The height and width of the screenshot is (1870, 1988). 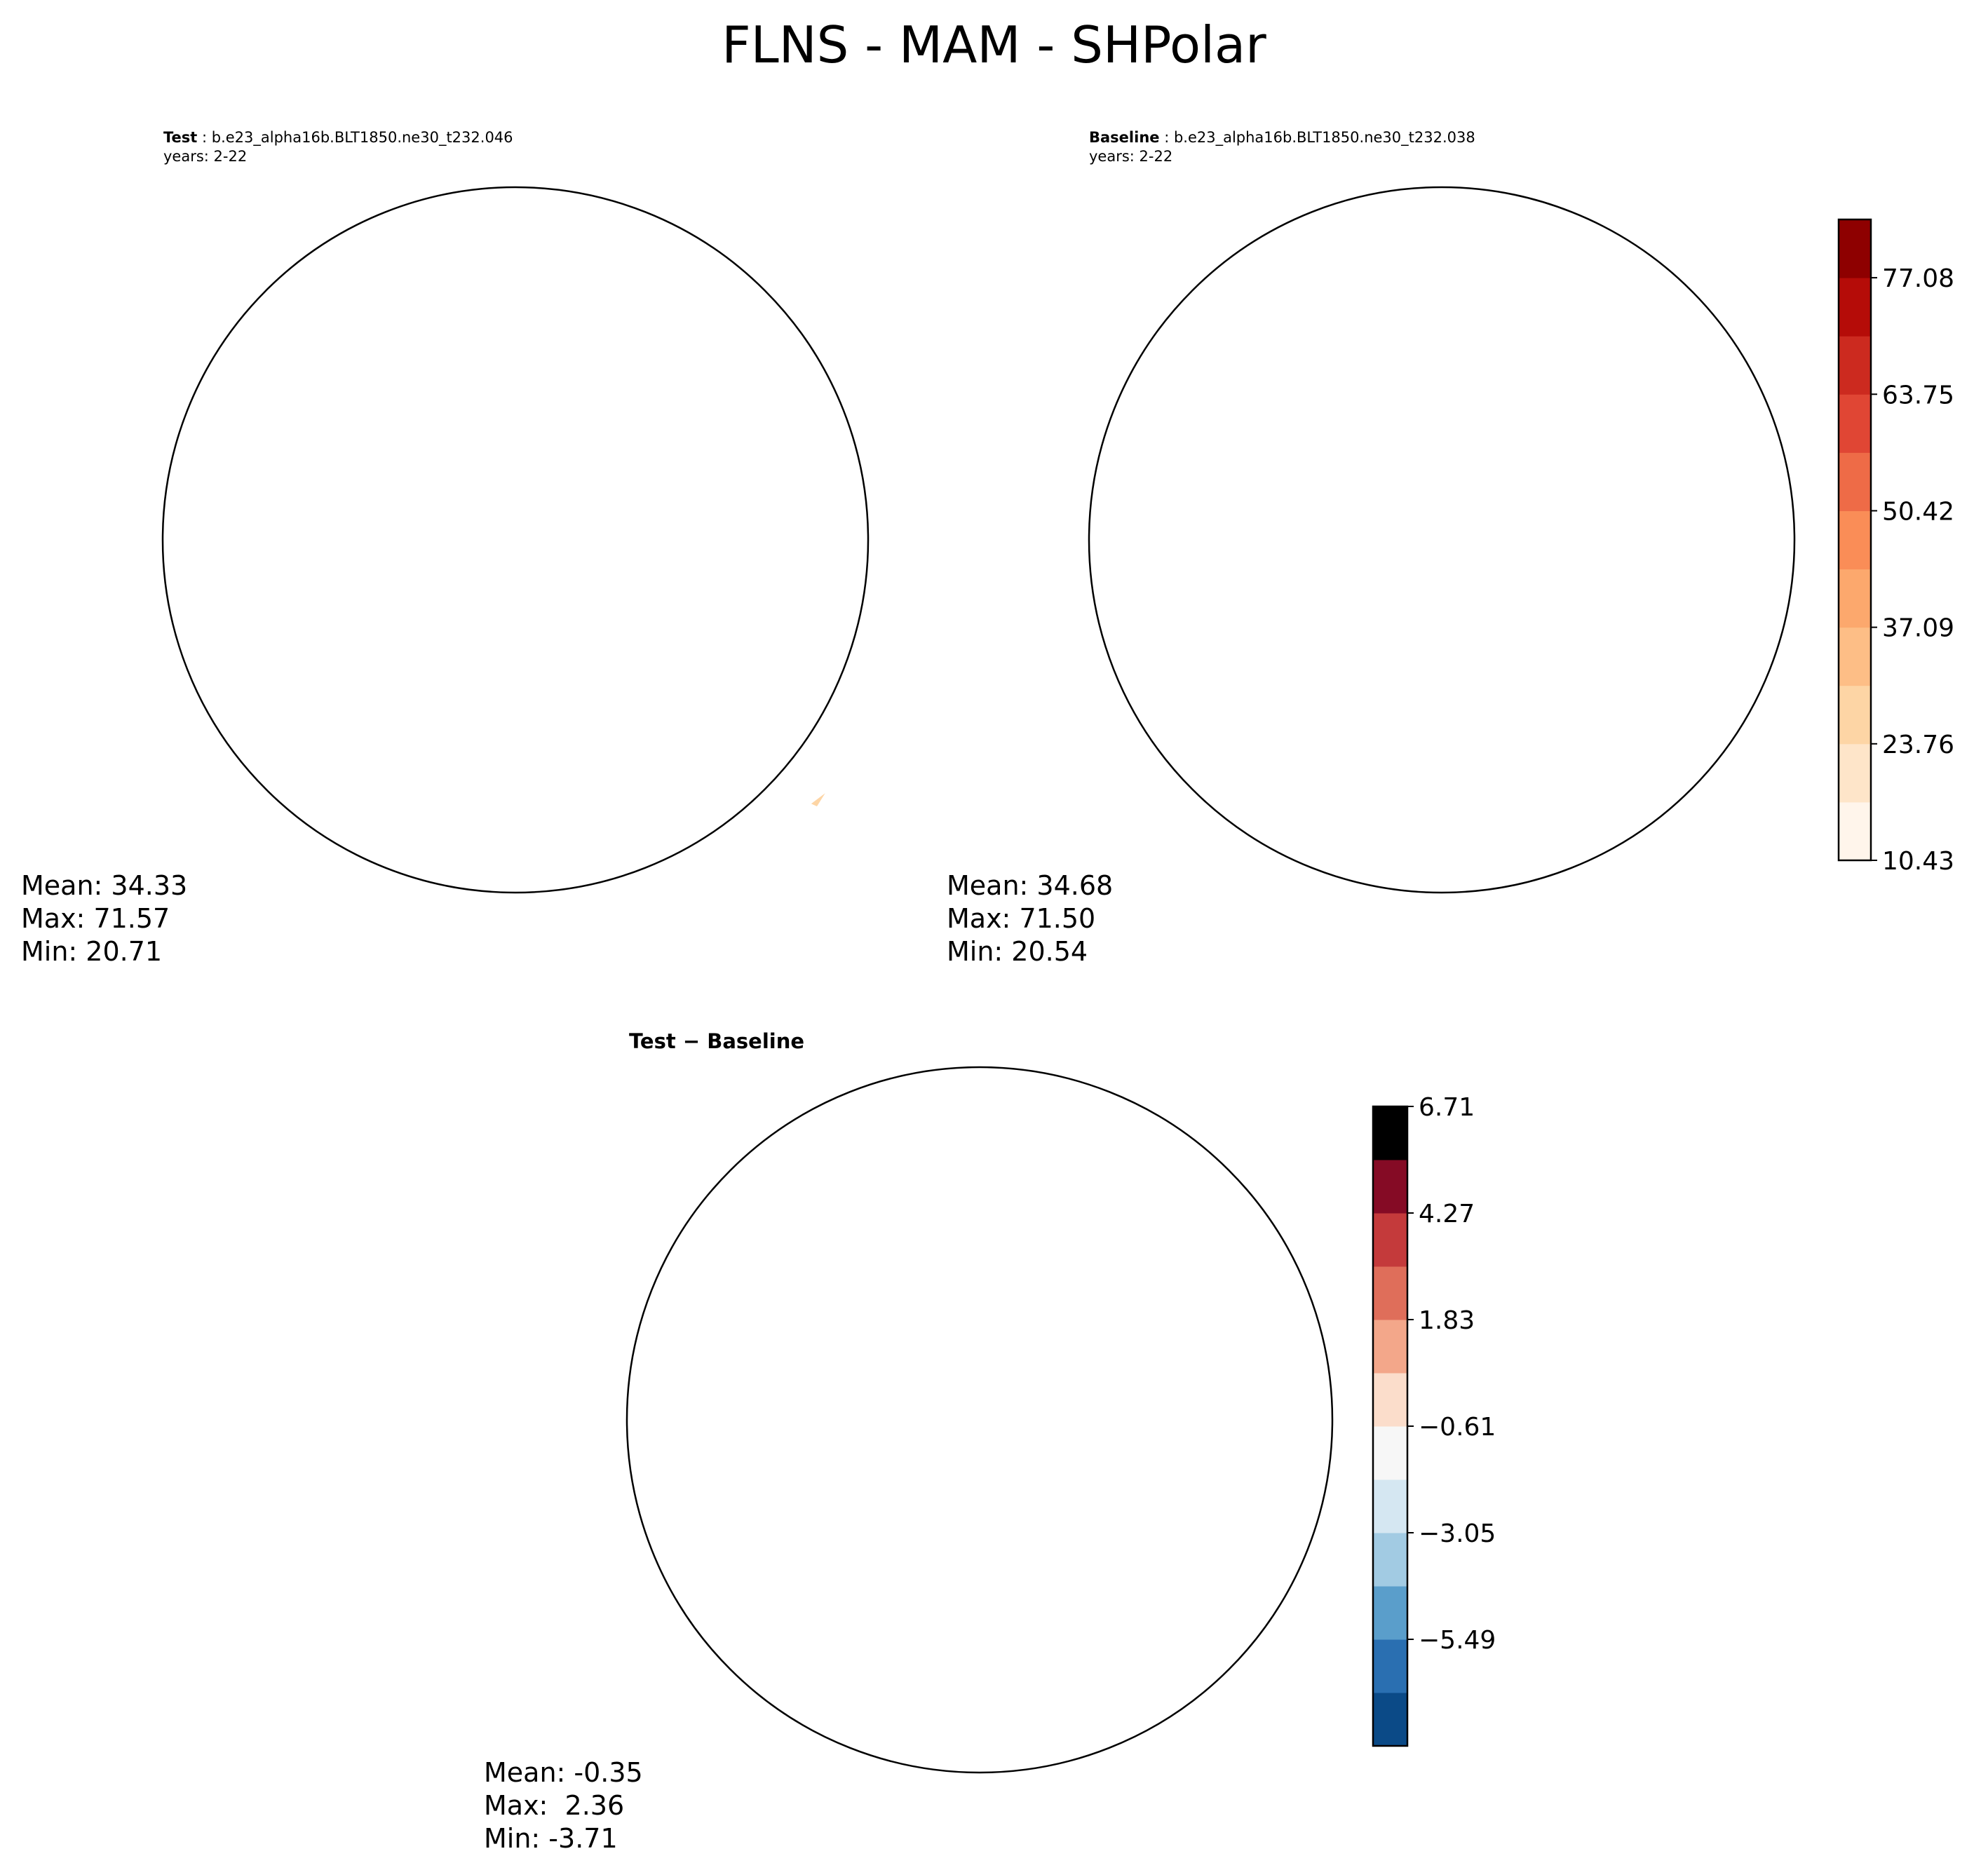 I want to click on test-max: Max: 71.57, so click(x=96, y=918).